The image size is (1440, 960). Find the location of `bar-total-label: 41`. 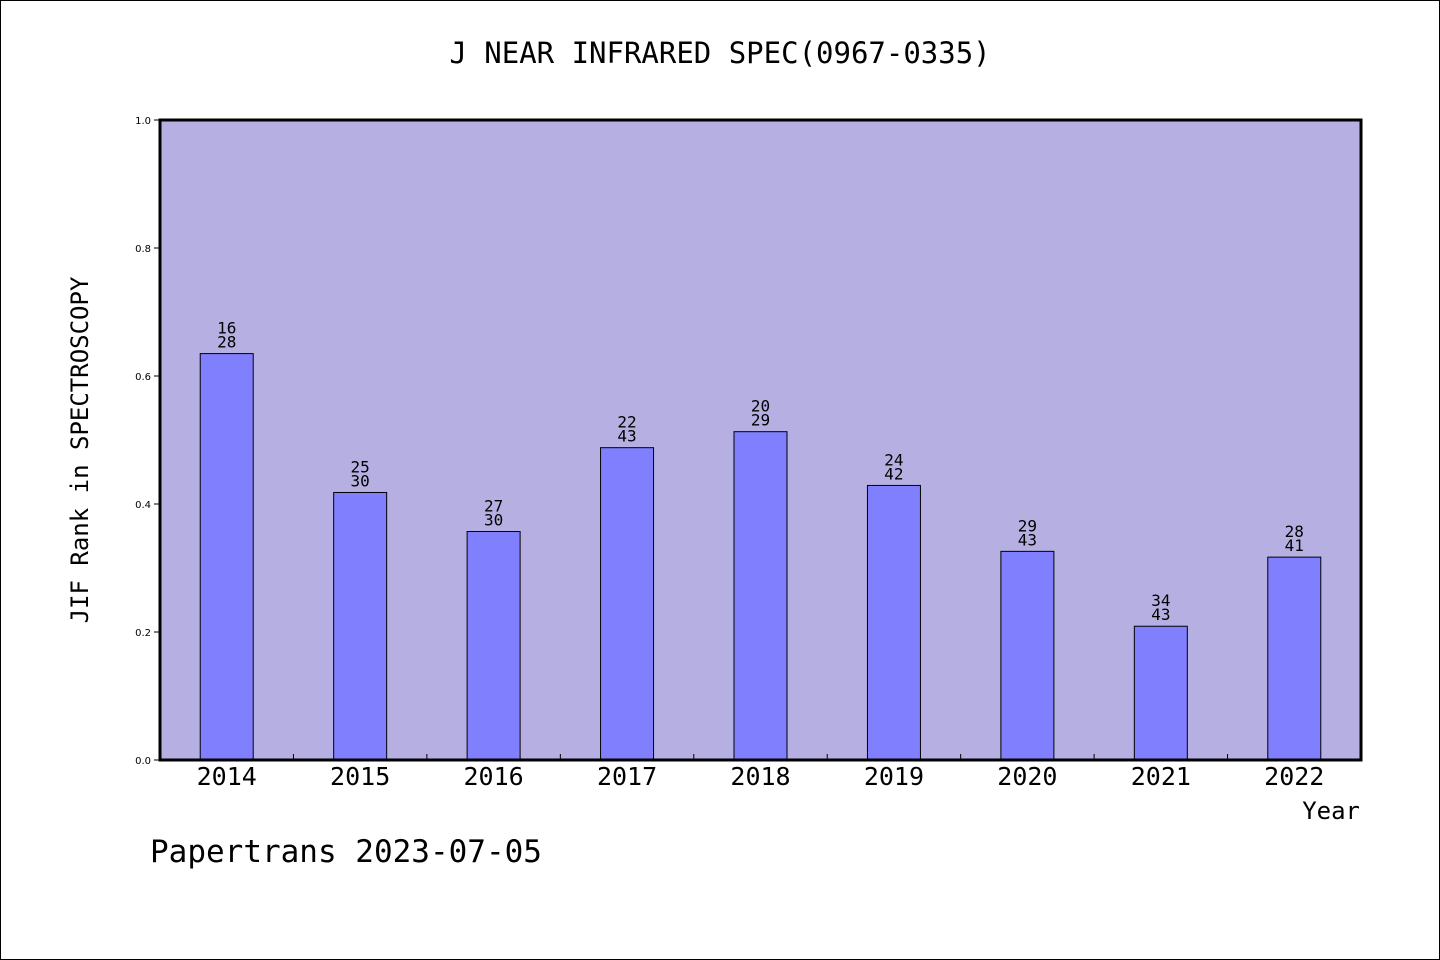

bar-total-label: 41 is located at coordinates (1294, 545).